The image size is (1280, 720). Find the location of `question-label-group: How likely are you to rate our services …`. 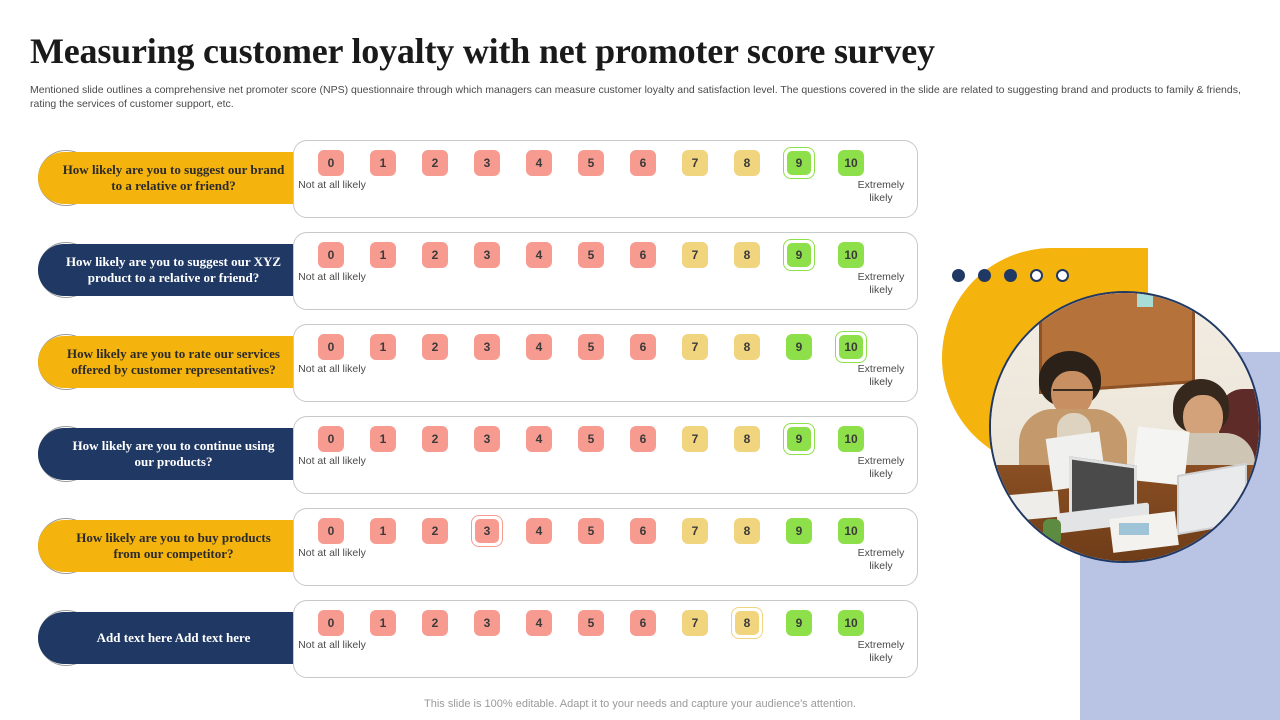

question-label-group: How likely are you to rate our services … is located at coordinates (165, 362).